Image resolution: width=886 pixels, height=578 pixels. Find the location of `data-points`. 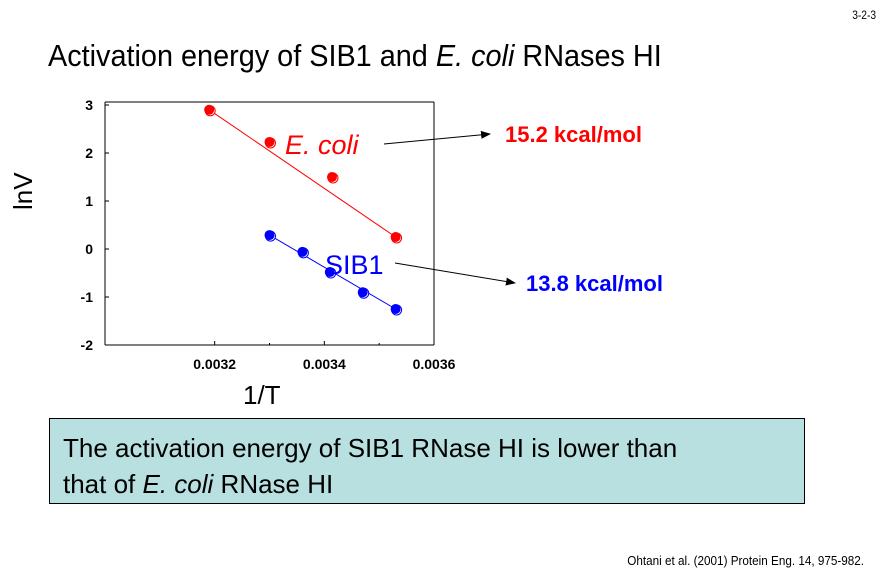

data-points is located at coordinates (303, 210).